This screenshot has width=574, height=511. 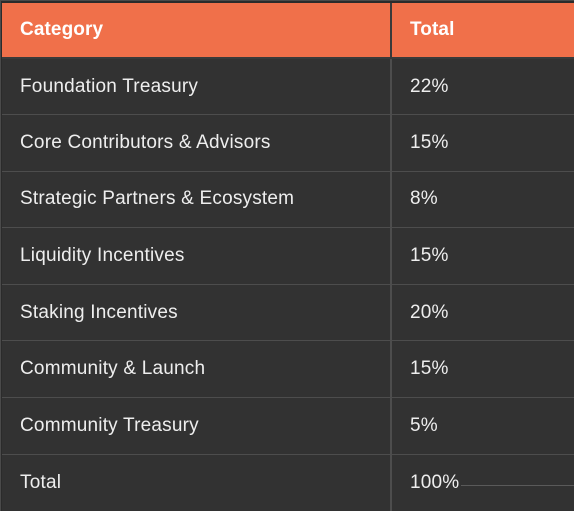 I want to click on grand-total-cell: 100%, so click(x=482, y=482).